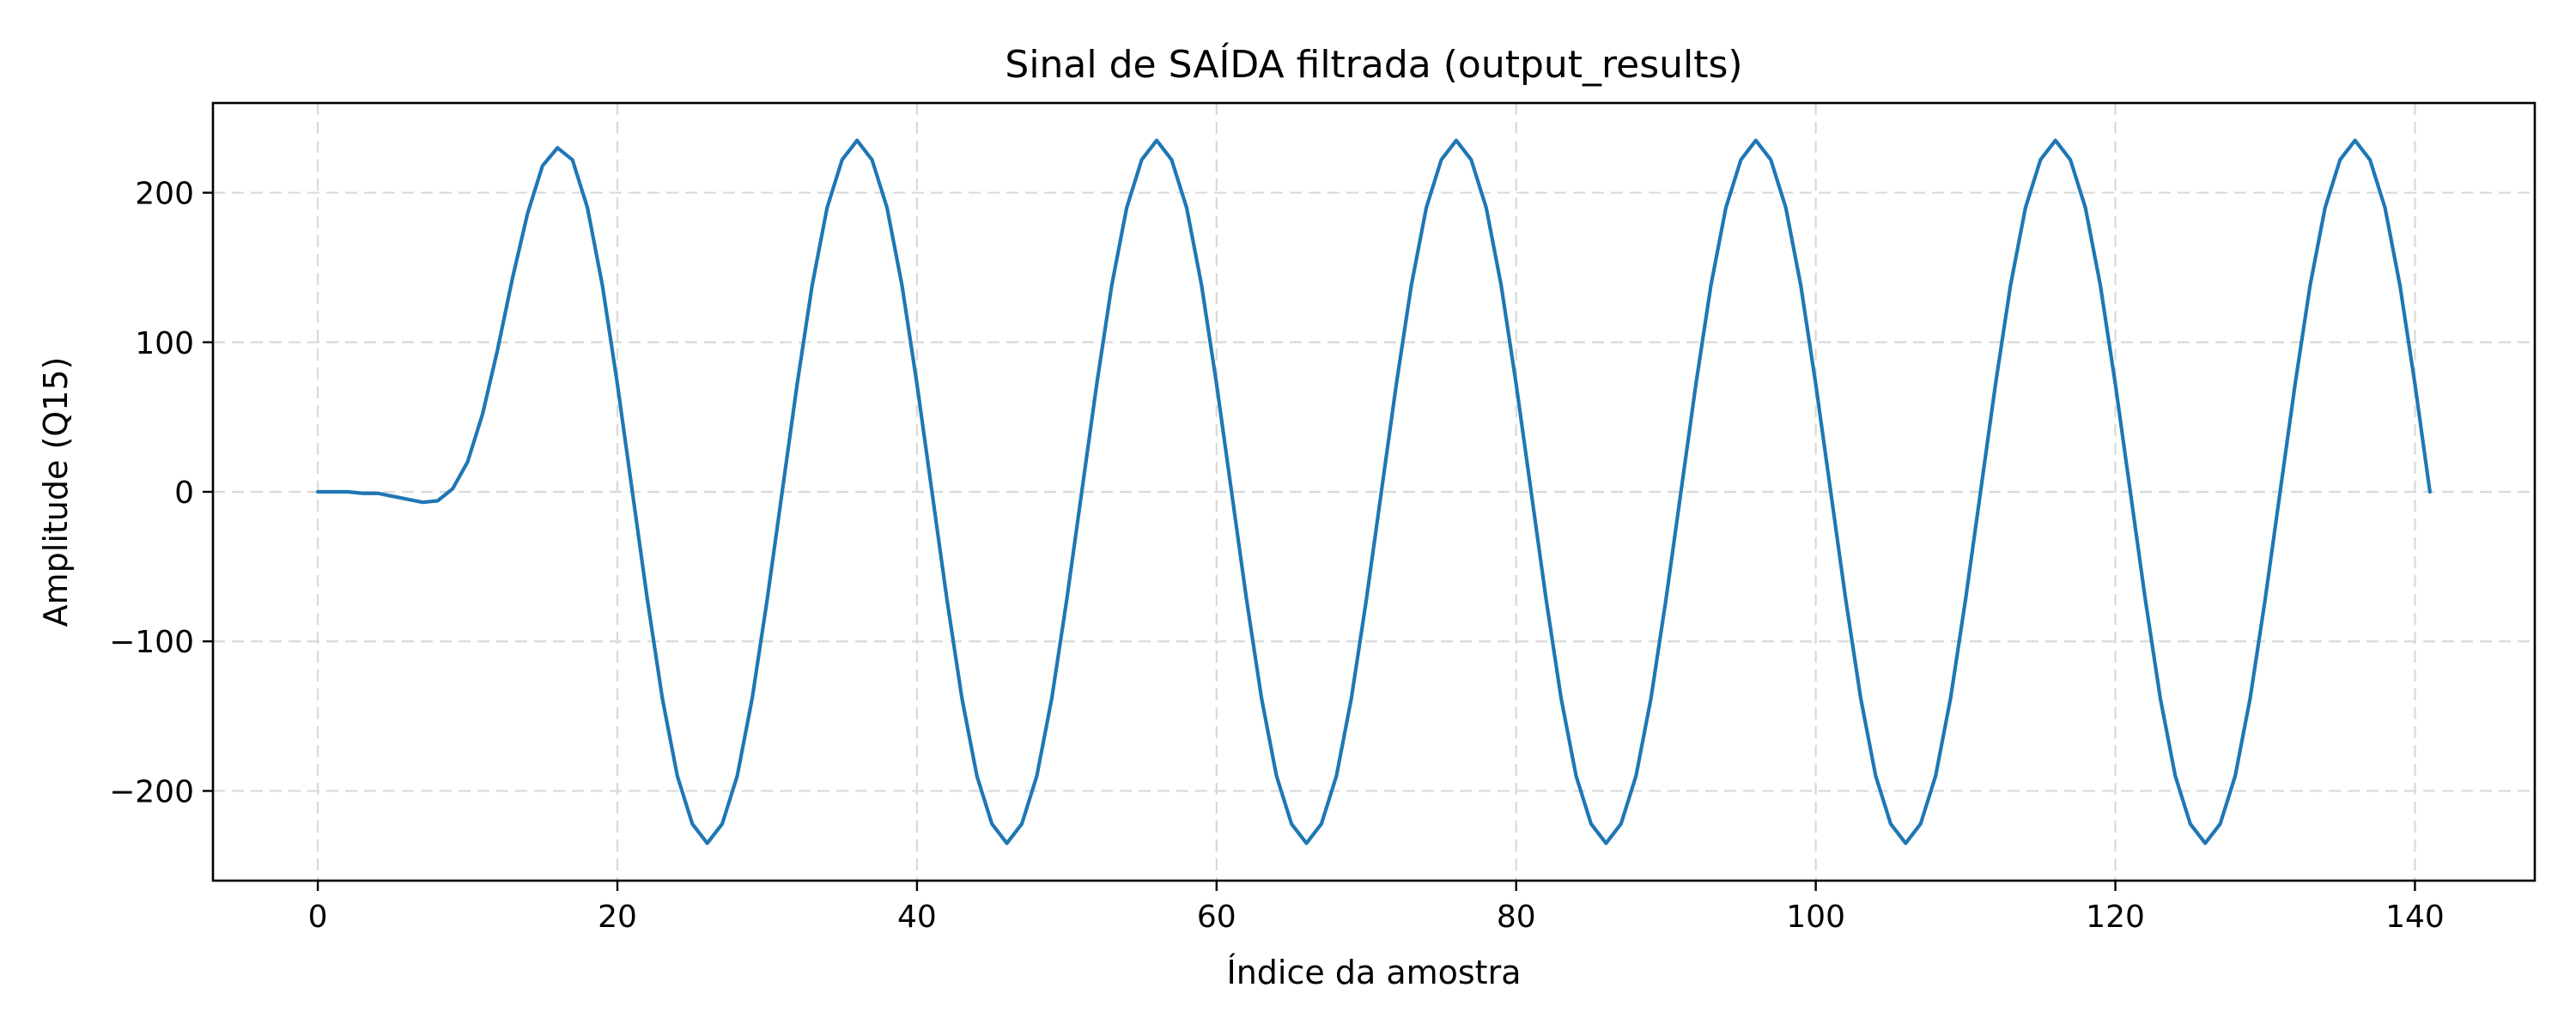 The height and width of the screenshot is (1030, 2576). I want to click on x-tick-label: 0, so click(318, 917).